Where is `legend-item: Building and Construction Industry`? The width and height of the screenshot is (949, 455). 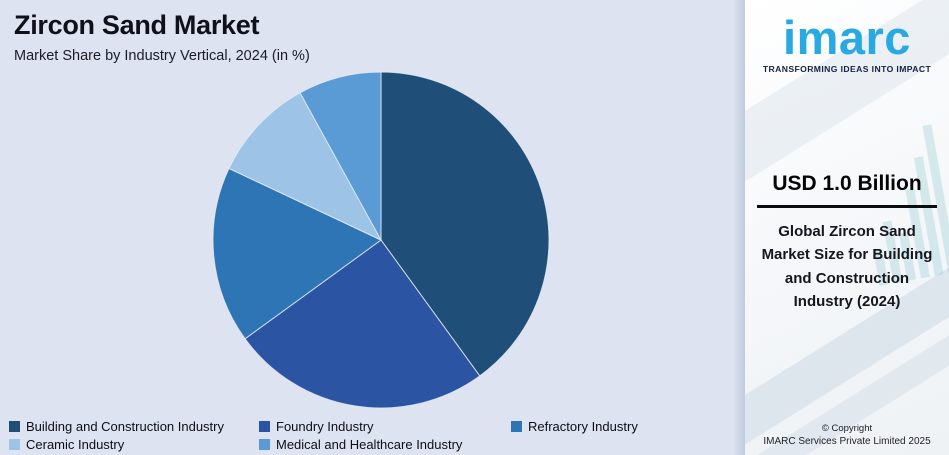
legend-item: Building and Construction Industry is located at coordinates (134, 426).